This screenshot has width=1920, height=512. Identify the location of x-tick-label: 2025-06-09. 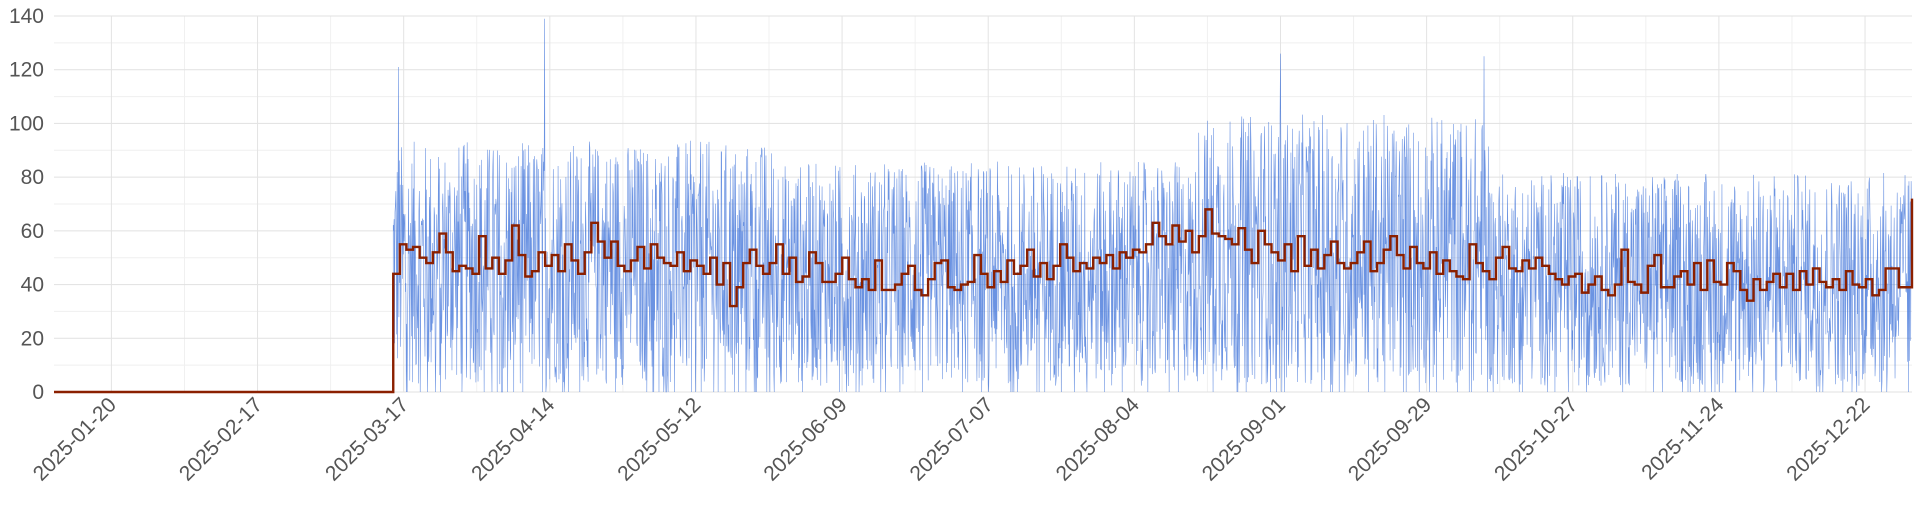
(805, 439).